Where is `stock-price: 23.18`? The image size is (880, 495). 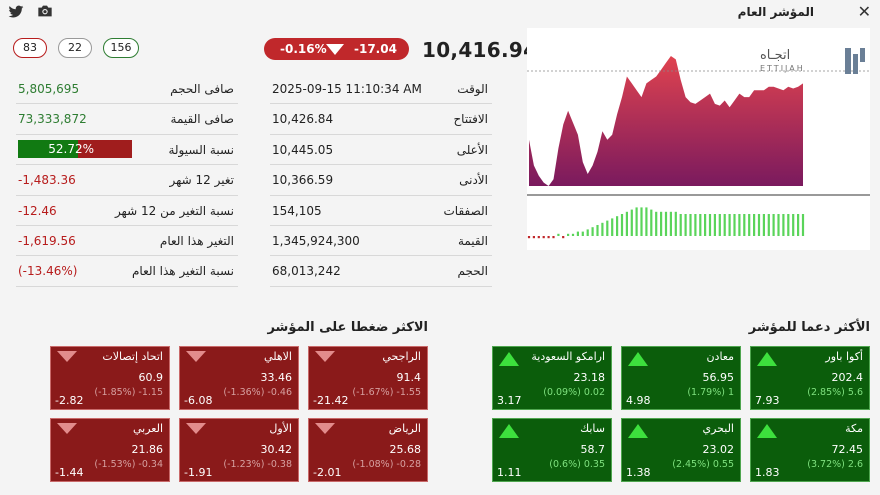
stock-price: 23.18 is located at coordinates (589, 377).